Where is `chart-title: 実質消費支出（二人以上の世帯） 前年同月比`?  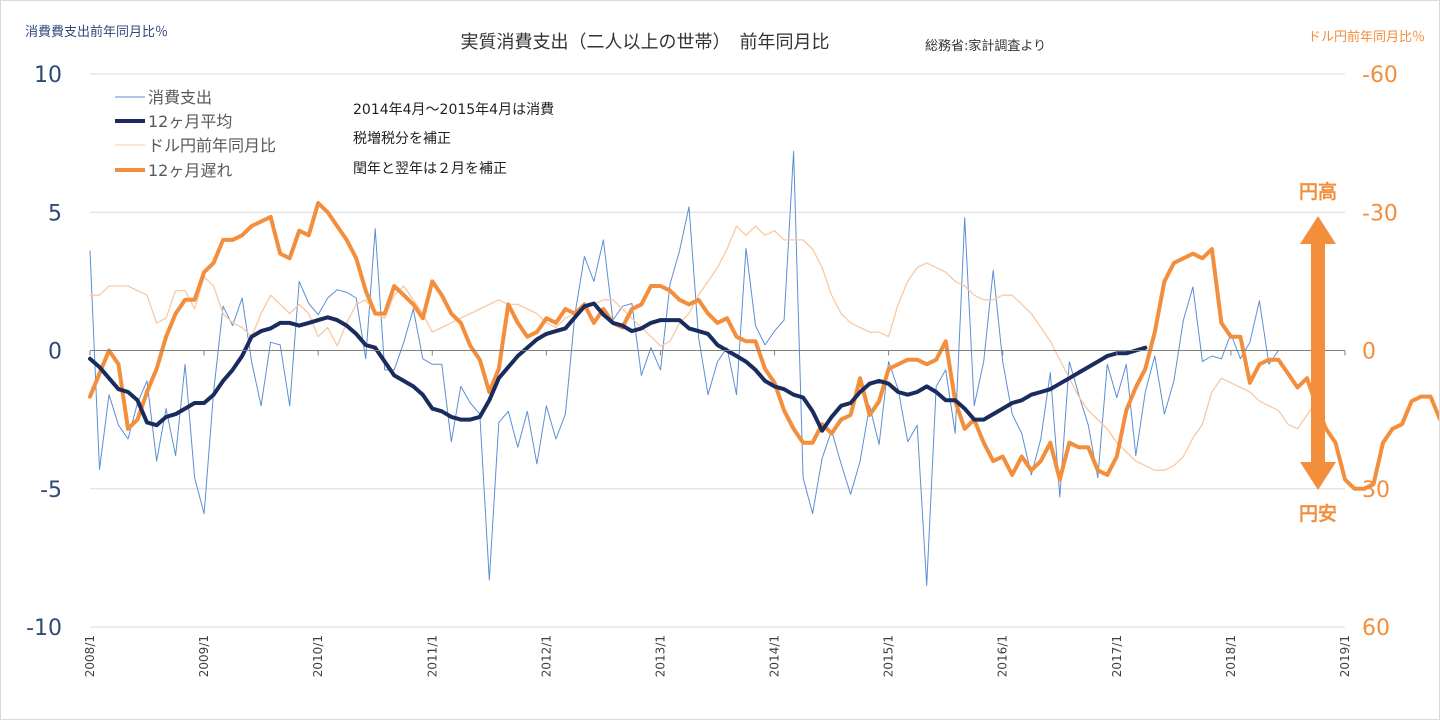
chart-title: 実質消費支出（二人以上の世帯） 前年同月比 is located at coordinates (645, 42).